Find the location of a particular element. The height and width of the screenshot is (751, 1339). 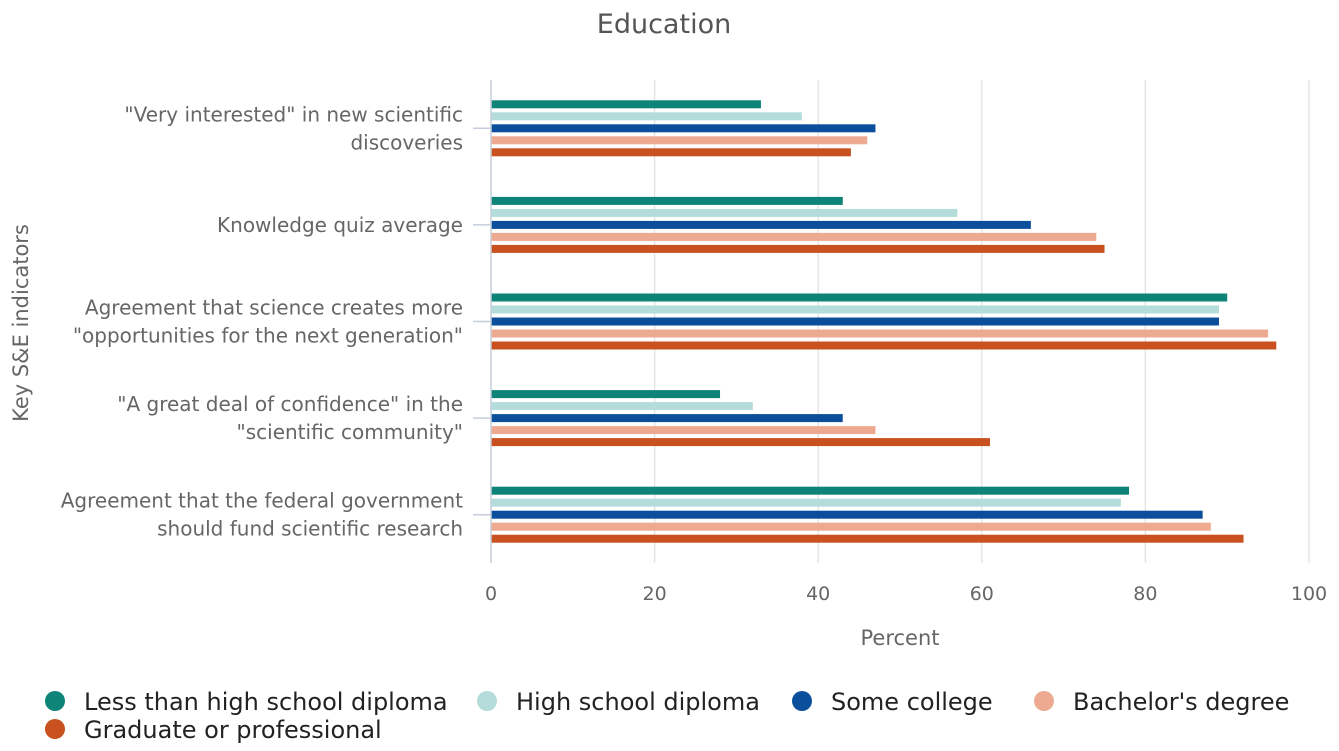

x-tick-label: 80 is located at coordinates (1145, 594).